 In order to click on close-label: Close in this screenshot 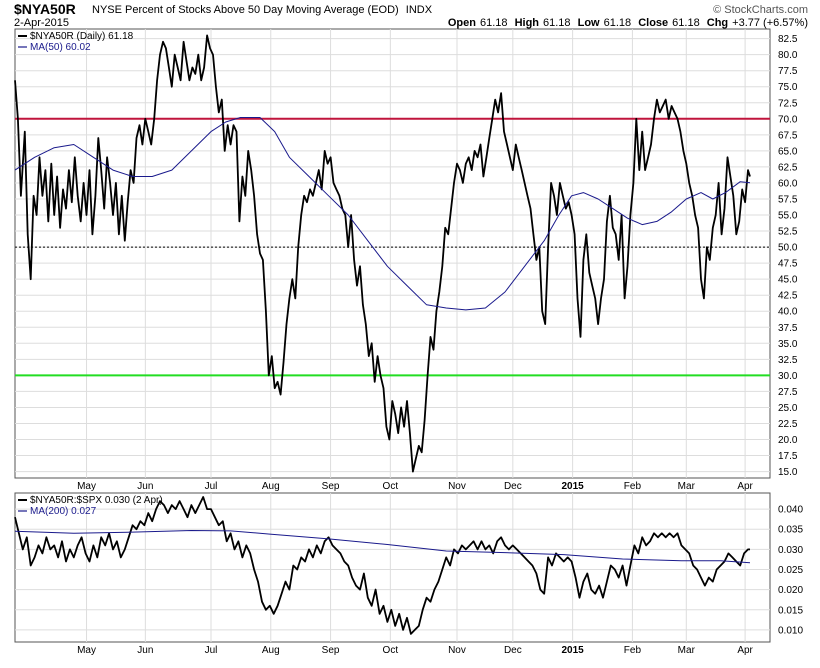, I will do `click(653, 23)`.